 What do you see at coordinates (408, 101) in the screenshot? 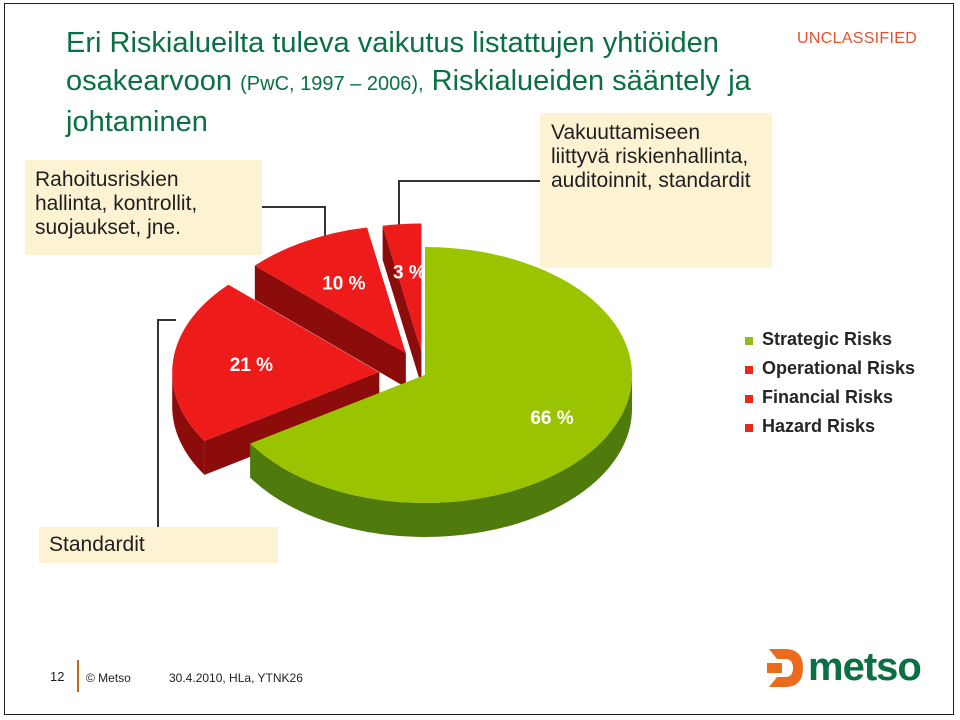
I see `title-subtitle: Riskialueiden sääntely ja johtaminen` at bounding box center [408, 101].